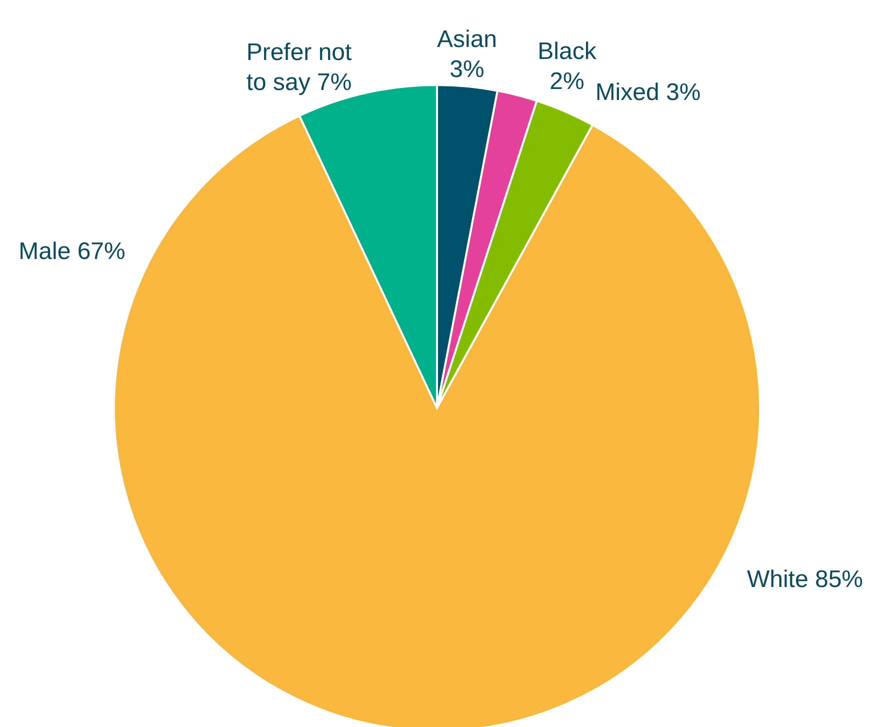 The width and height of the screenshot is (879, 727). I want to click on slice-label: Asian, so click(467, 39).